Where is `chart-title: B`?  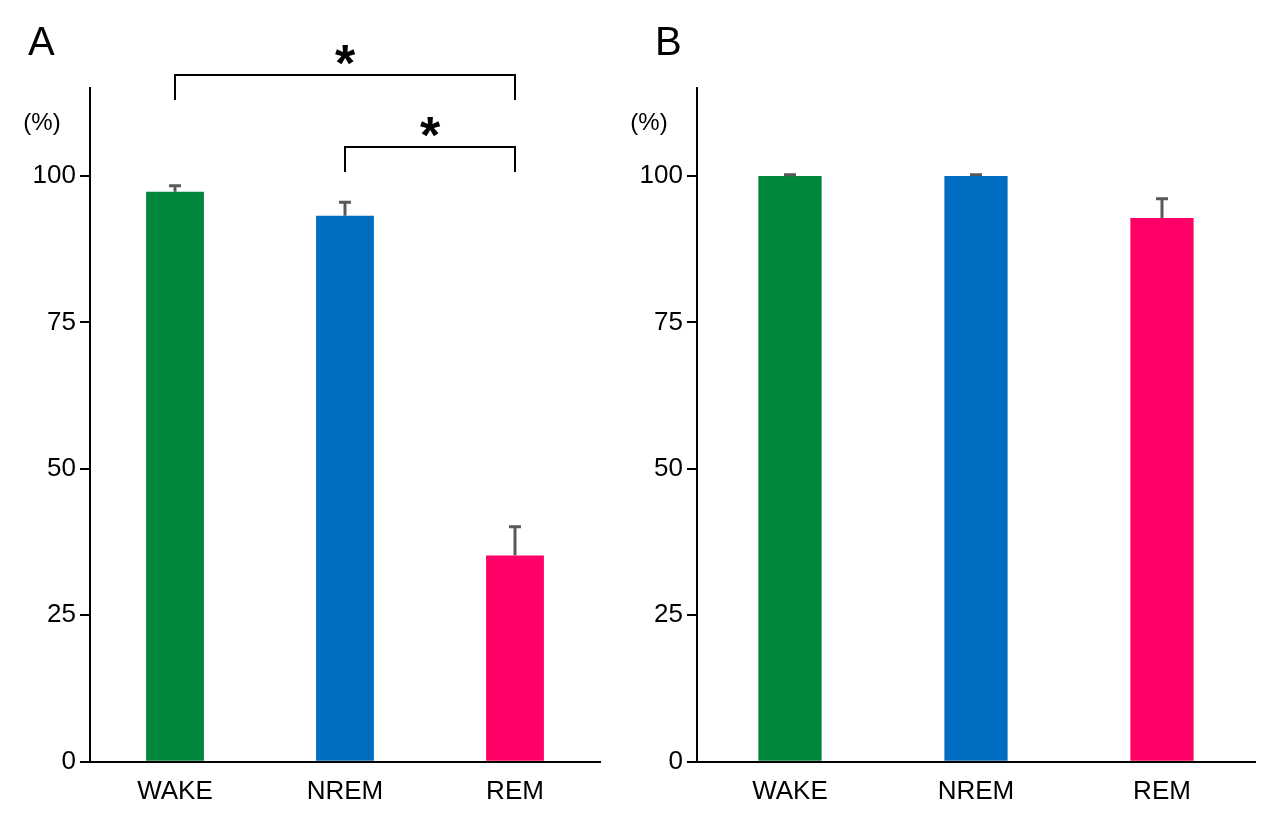
chart-title: B is located at coordinates (668, 41).